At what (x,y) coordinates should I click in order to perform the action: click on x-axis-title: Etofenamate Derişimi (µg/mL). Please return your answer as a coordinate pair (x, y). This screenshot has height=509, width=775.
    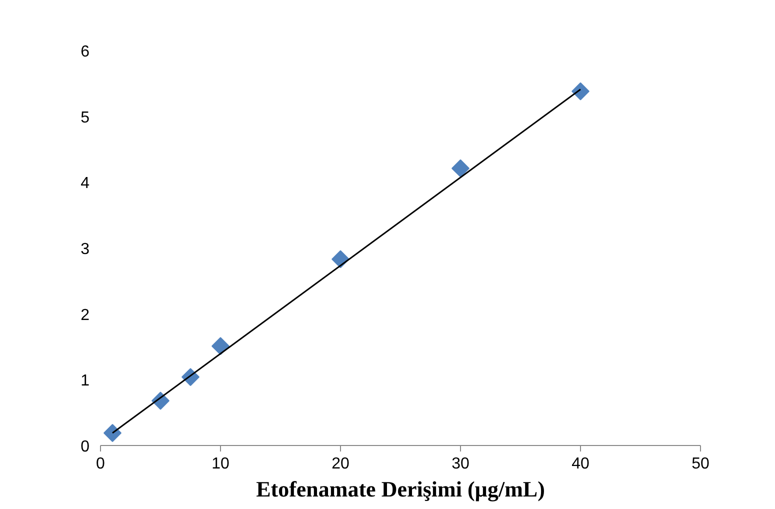
    Looking at the image, I should click on (400, 489).